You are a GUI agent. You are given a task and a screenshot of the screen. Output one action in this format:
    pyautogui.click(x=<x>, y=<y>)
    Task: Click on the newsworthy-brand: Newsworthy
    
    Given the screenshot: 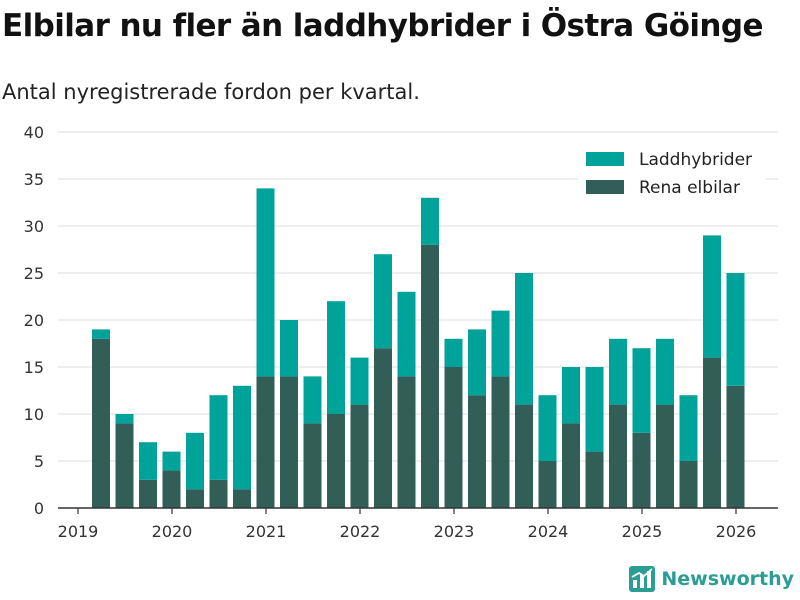 What is the action you would take?
    pyautogui.click(x=711, y=579)
    